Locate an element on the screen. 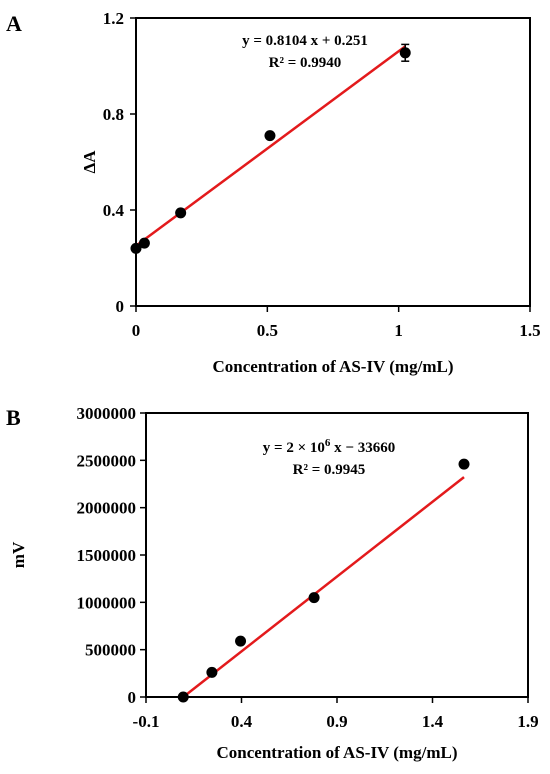  y-axis-label-b: mV is located at coordinates (18, 554).